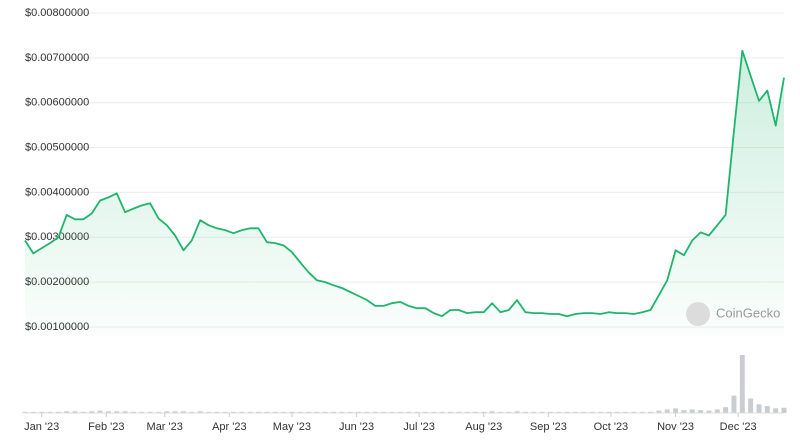 The image size is (800, 446). Describe the element at coordinates (356, 427) in the screenshot. I see `x-tick-label: Jun '23` at that location.